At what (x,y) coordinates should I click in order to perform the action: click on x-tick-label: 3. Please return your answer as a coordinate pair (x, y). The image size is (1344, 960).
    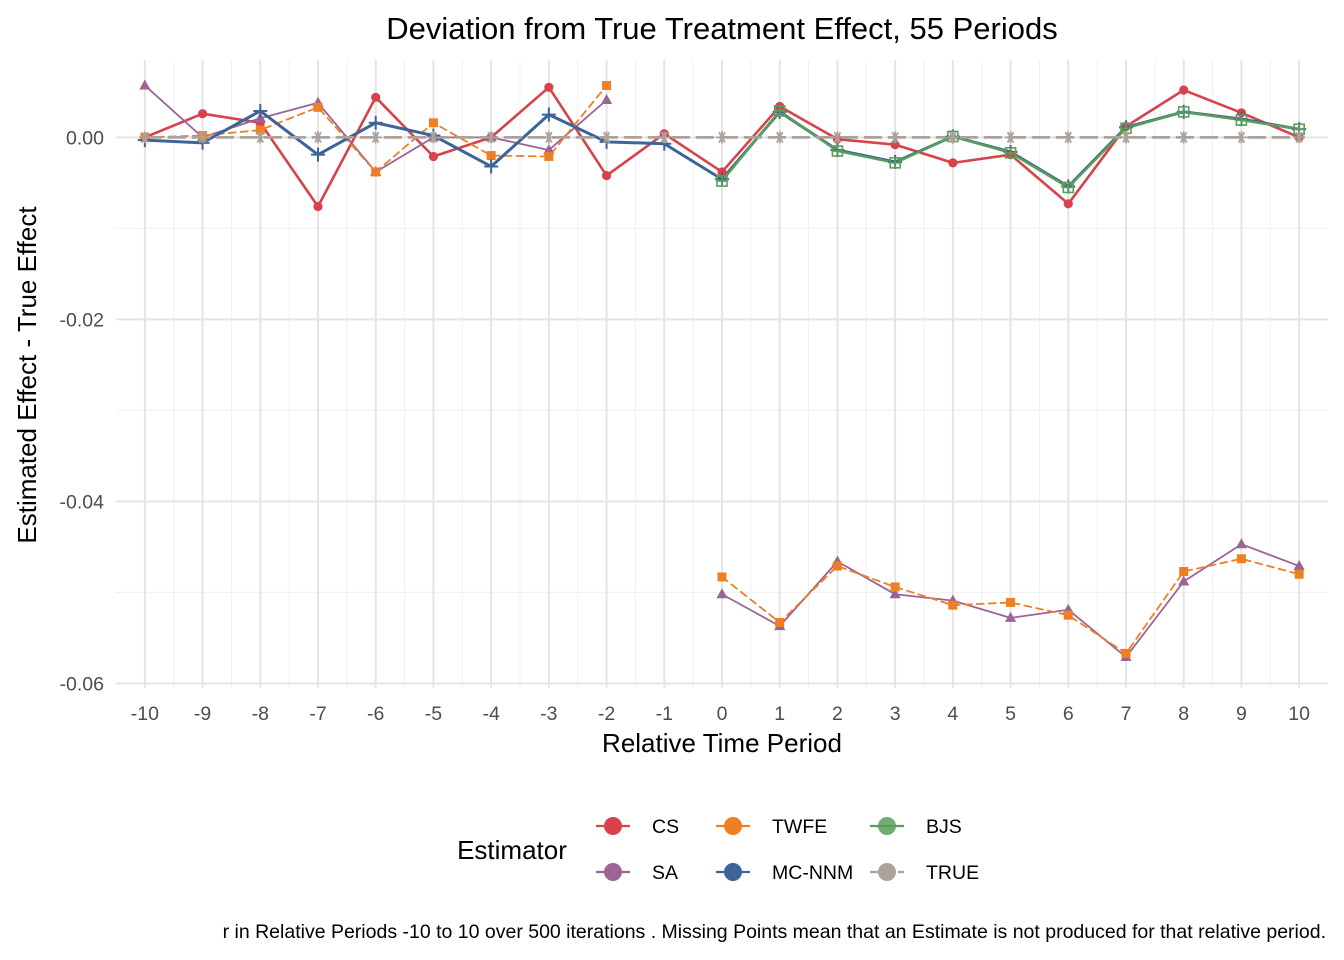
    Looking at the image, I should click on (895, 714).